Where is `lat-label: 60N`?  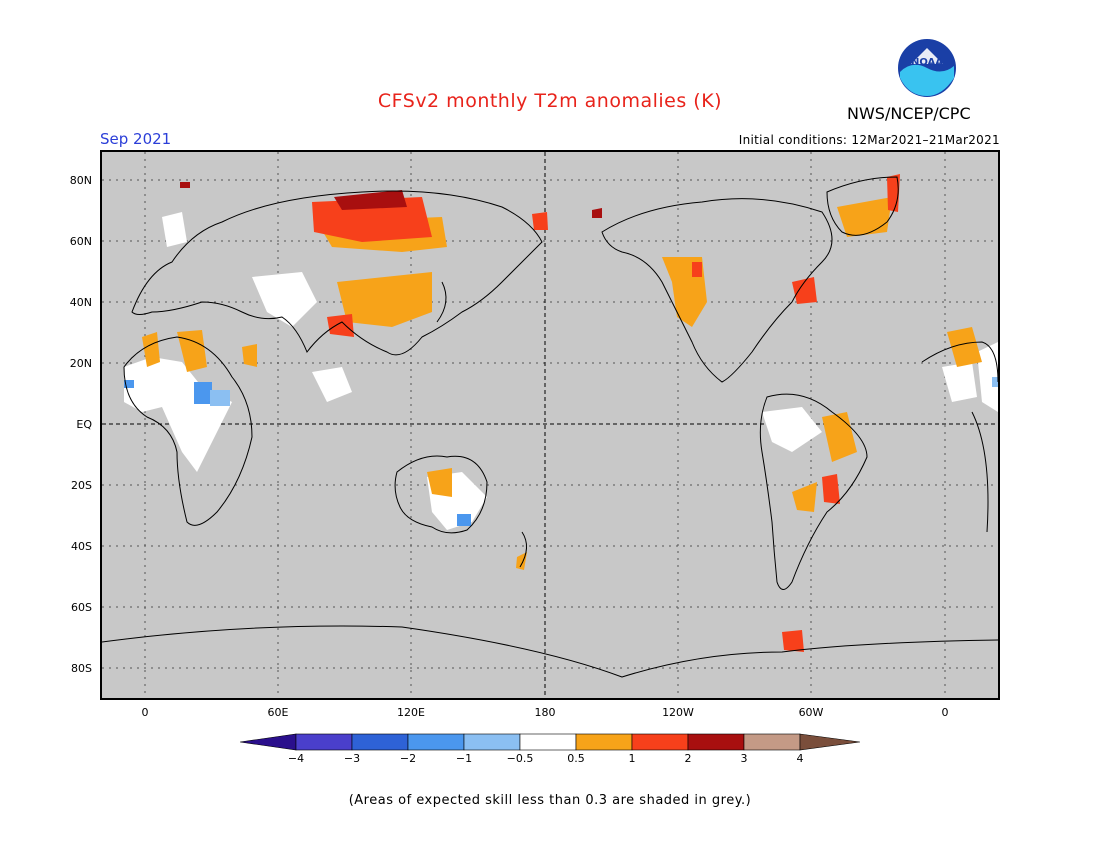 lat-label: 60N is located at coordinates (80, 241).